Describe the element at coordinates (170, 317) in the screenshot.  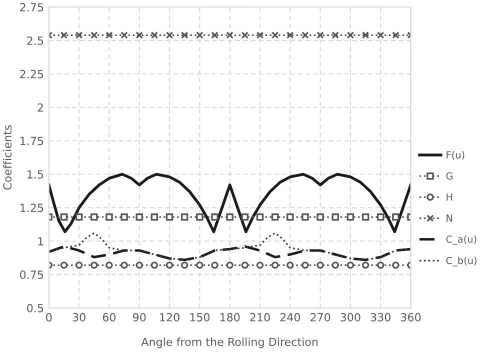
I see `x-tick-label: 120` at that location.